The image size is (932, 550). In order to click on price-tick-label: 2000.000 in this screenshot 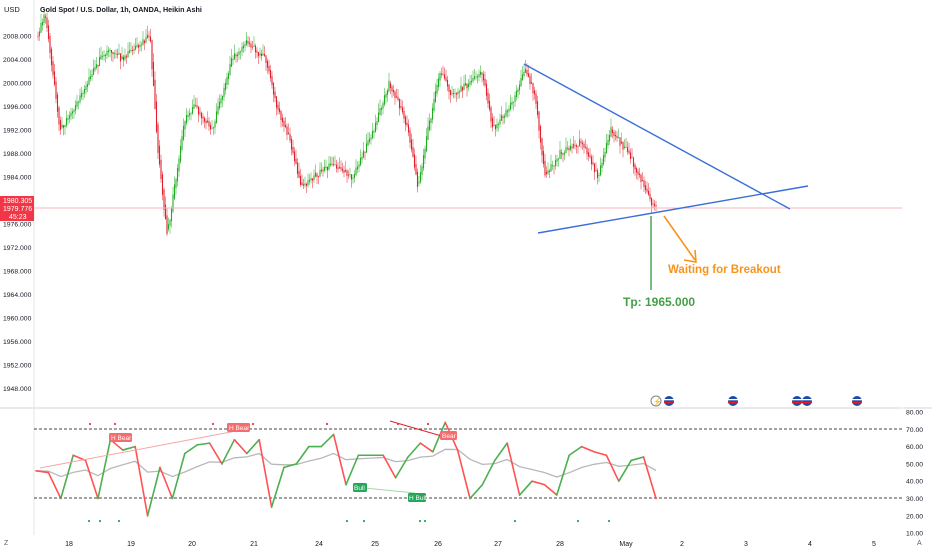, I will do `click(17, 84)`.